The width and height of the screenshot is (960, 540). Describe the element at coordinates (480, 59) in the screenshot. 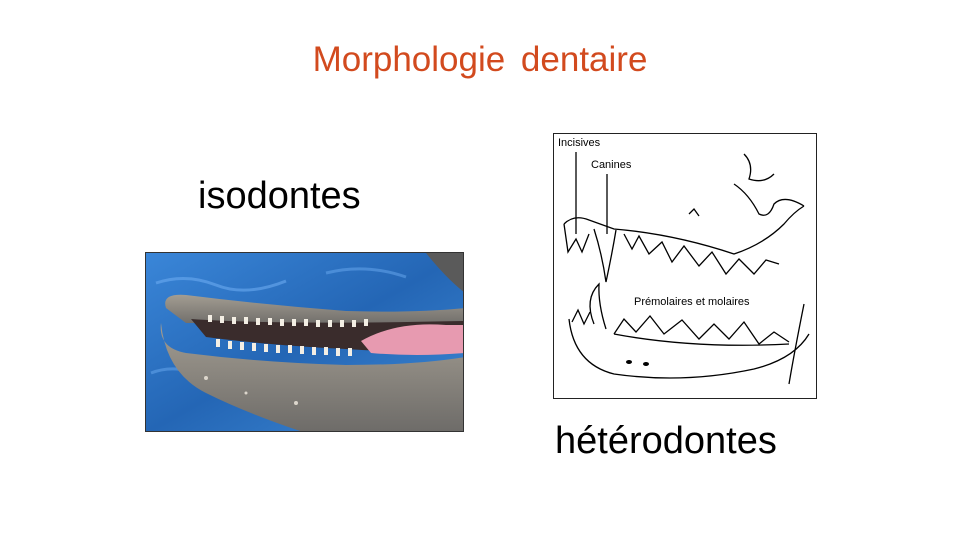

I see `slide-title: Morphologie dentaire` at that location.